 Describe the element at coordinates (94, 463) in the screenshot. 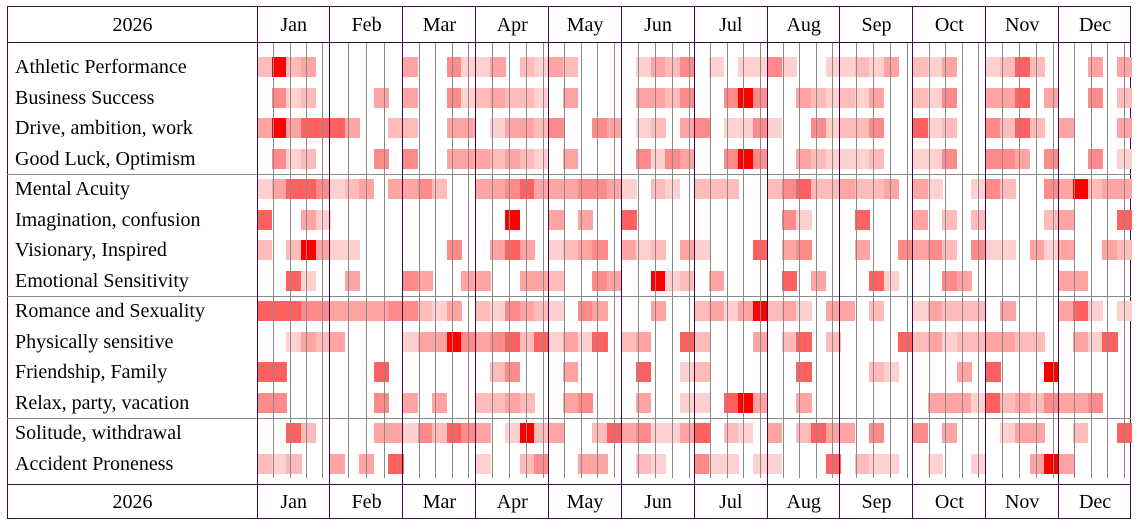

I see `row-label: Accident Proneness` at that location.